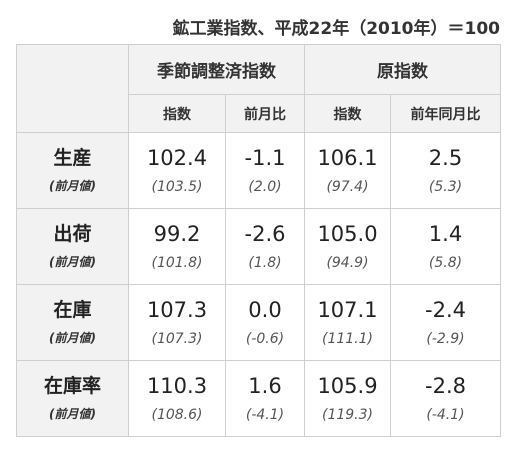 The height and width of the screenshot is (464, 516). I want to click on data-cell: -1.1 (2.0), so click(265, 170).